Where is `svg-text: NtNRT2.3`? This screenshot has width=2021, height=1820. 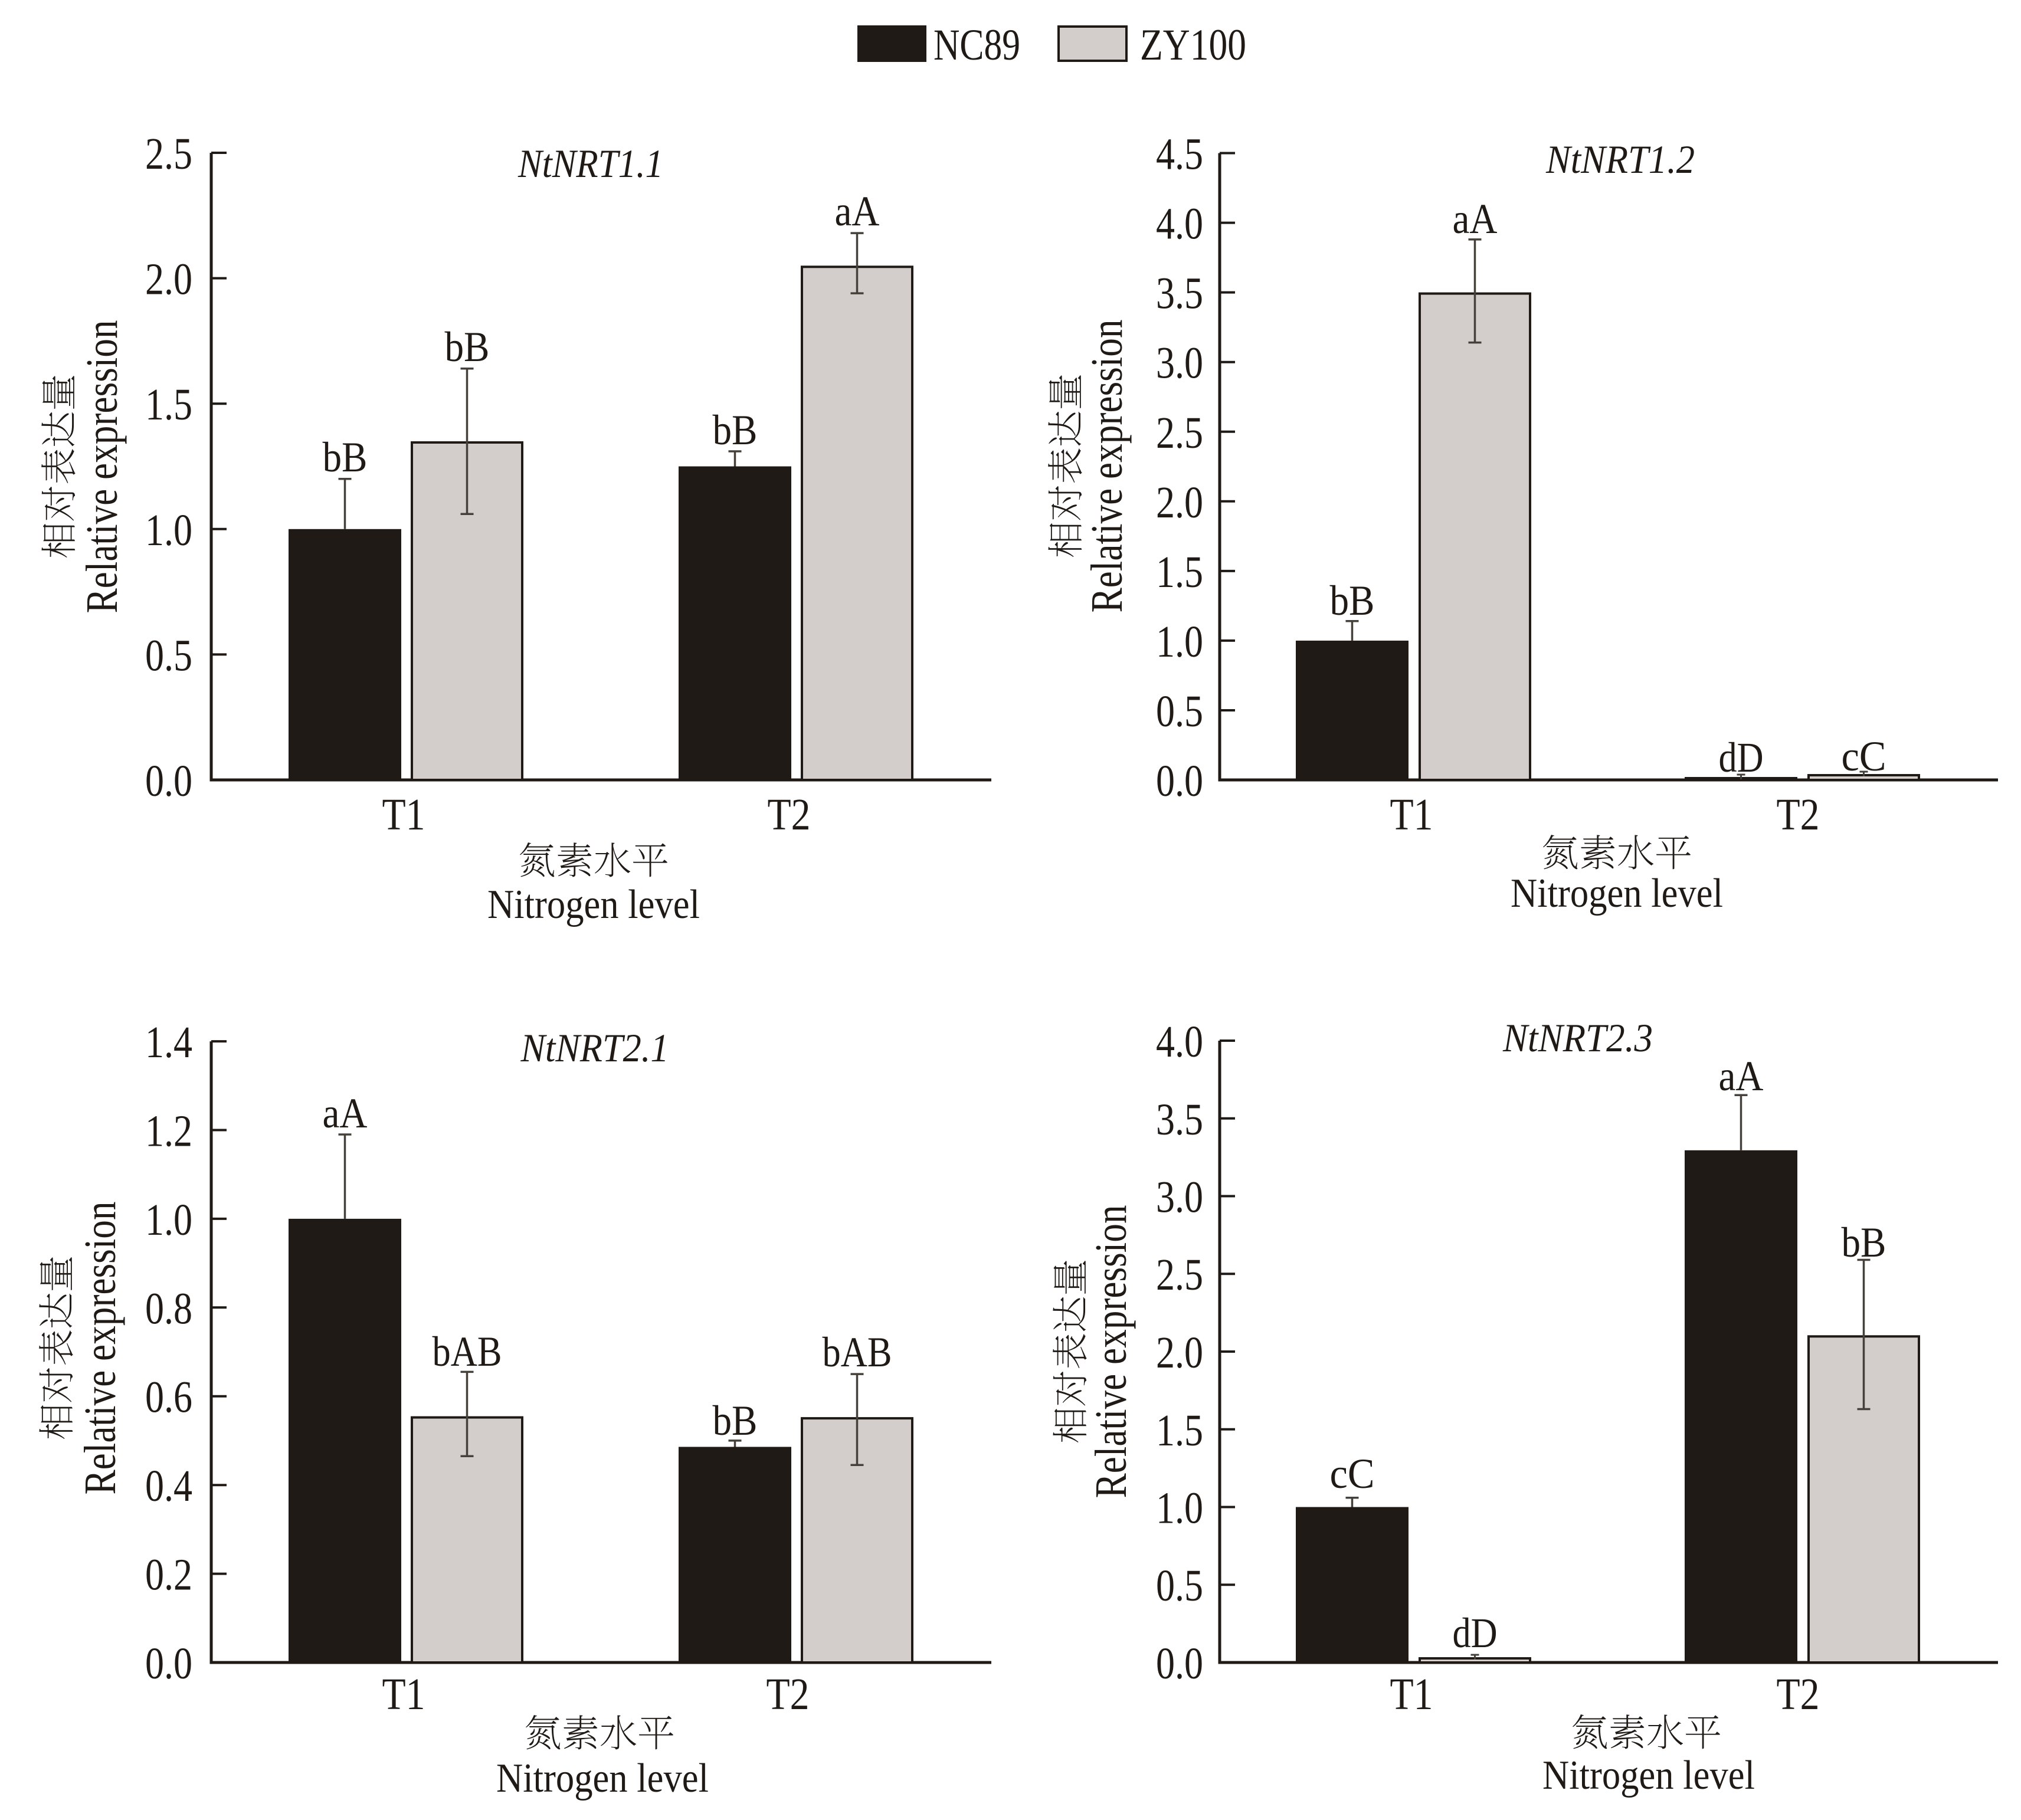
svg-text: NtNRT2.3 is located at coordinates (1577, 1037).